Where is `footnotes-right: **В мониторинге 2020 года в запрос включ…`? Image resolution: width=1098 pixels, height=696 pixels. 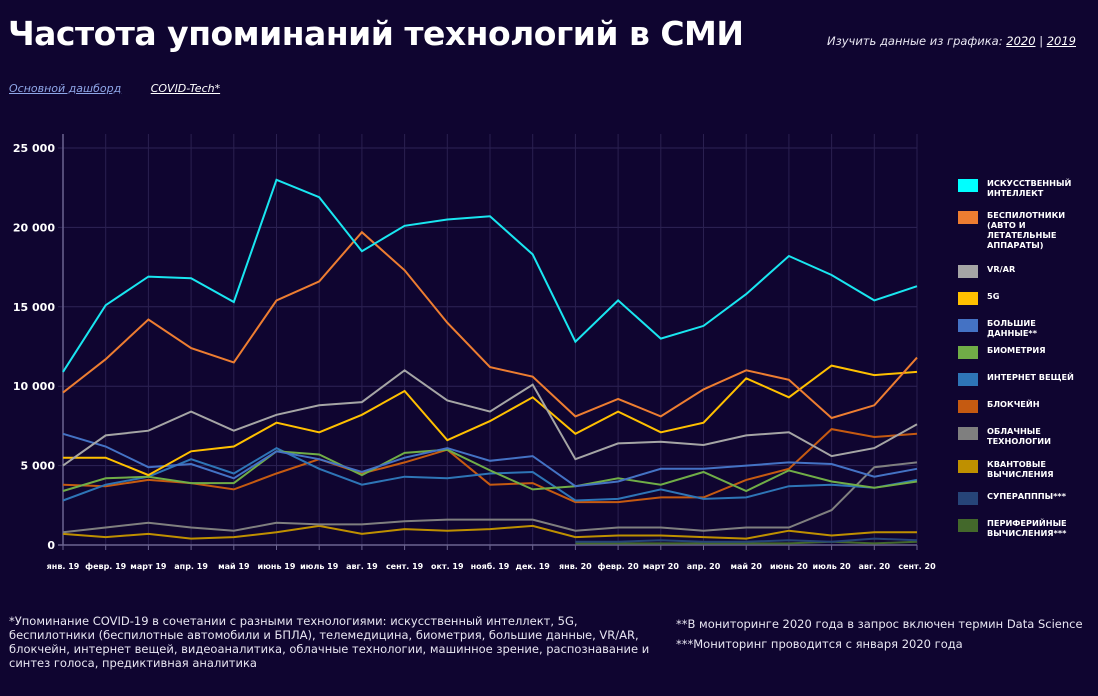
footnotes-right: **В мониторинге 2020 года в запрос включ… is located at coordinates (886, 634).